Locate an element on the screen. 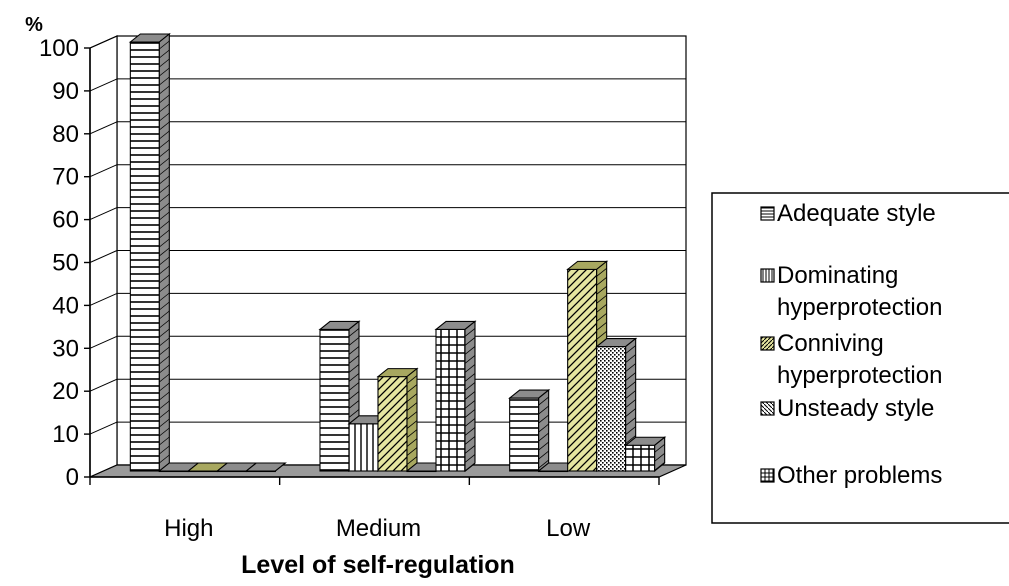 The image size is (1009, 586). y-tick-label: 30 is located at coordinates (65, 348).